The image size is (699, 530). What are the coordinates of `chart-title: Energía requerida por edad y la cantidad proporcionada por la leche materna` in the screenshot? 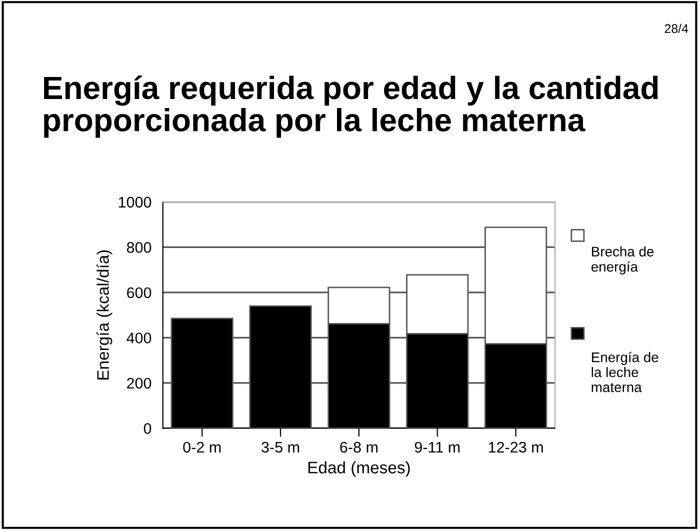 It's located at (351, 107).